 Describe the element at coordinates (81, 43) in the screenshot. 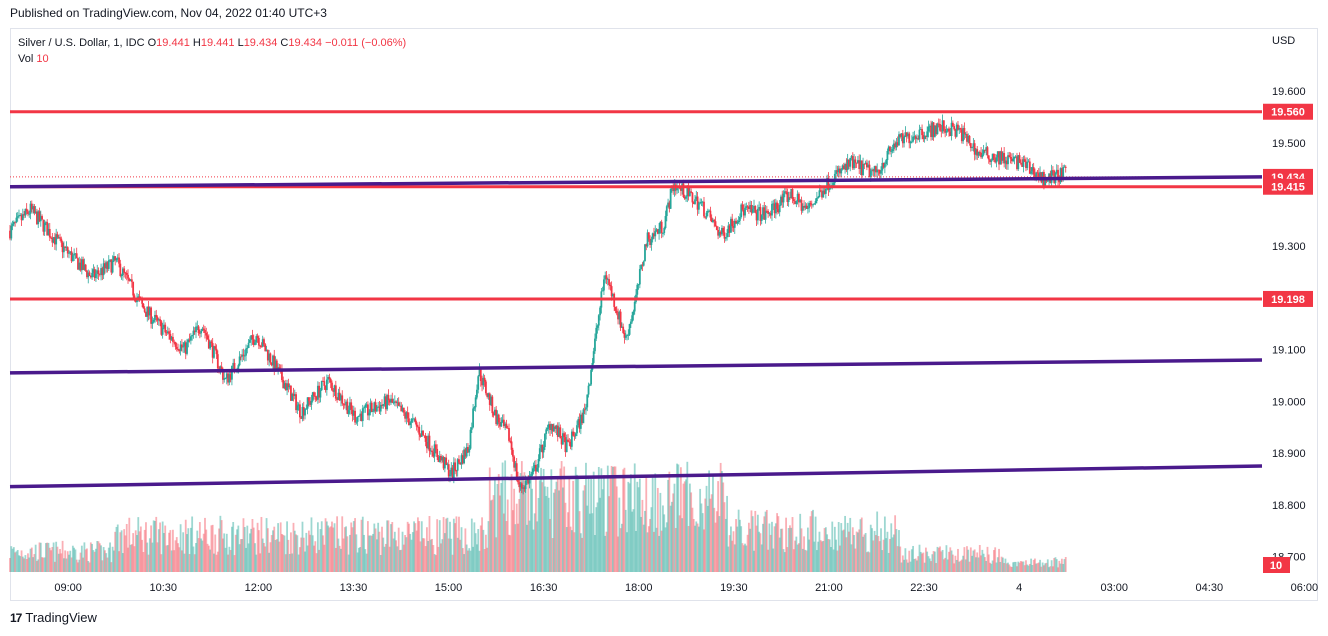

I see `legend-symbol: Silver / U.S. Dollar, 1, IDC` at that location.